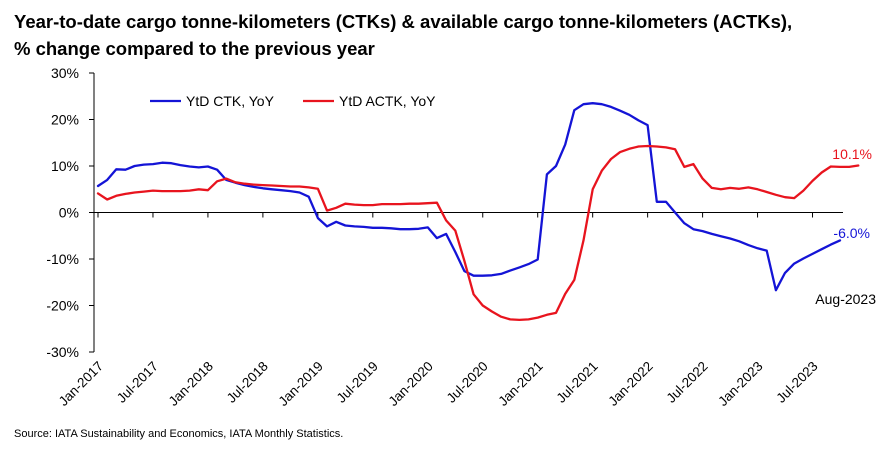 This screenshot has height=456, width=893. What do you see at coordinates (520, 384) in the screenshot?
I see `x-tick-label: Jan-2021` at bounding box center [520, 384].